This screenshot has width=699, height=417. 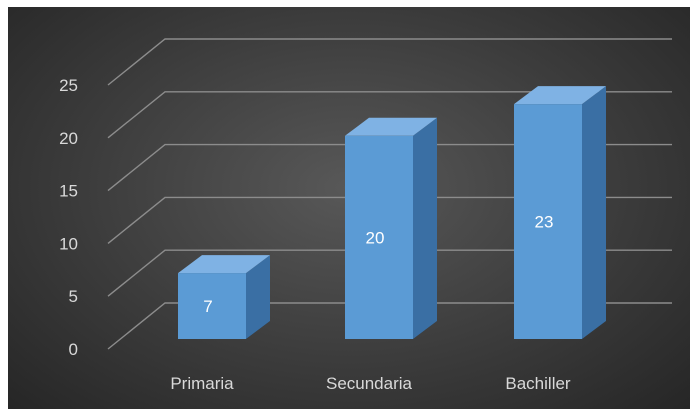 I want to click on data-label: 20, so click(x=375, y=237).